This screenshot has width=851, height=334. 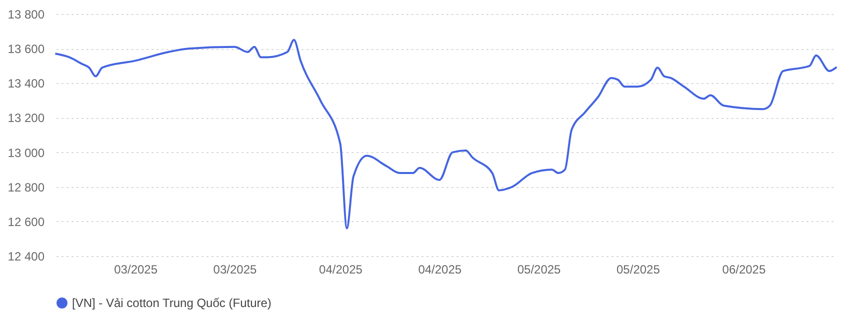 What do you see at coordinates (744, 269) in the screenshot?
I see `x-tick-label: 06/2025` at bounding box center [744, 269].